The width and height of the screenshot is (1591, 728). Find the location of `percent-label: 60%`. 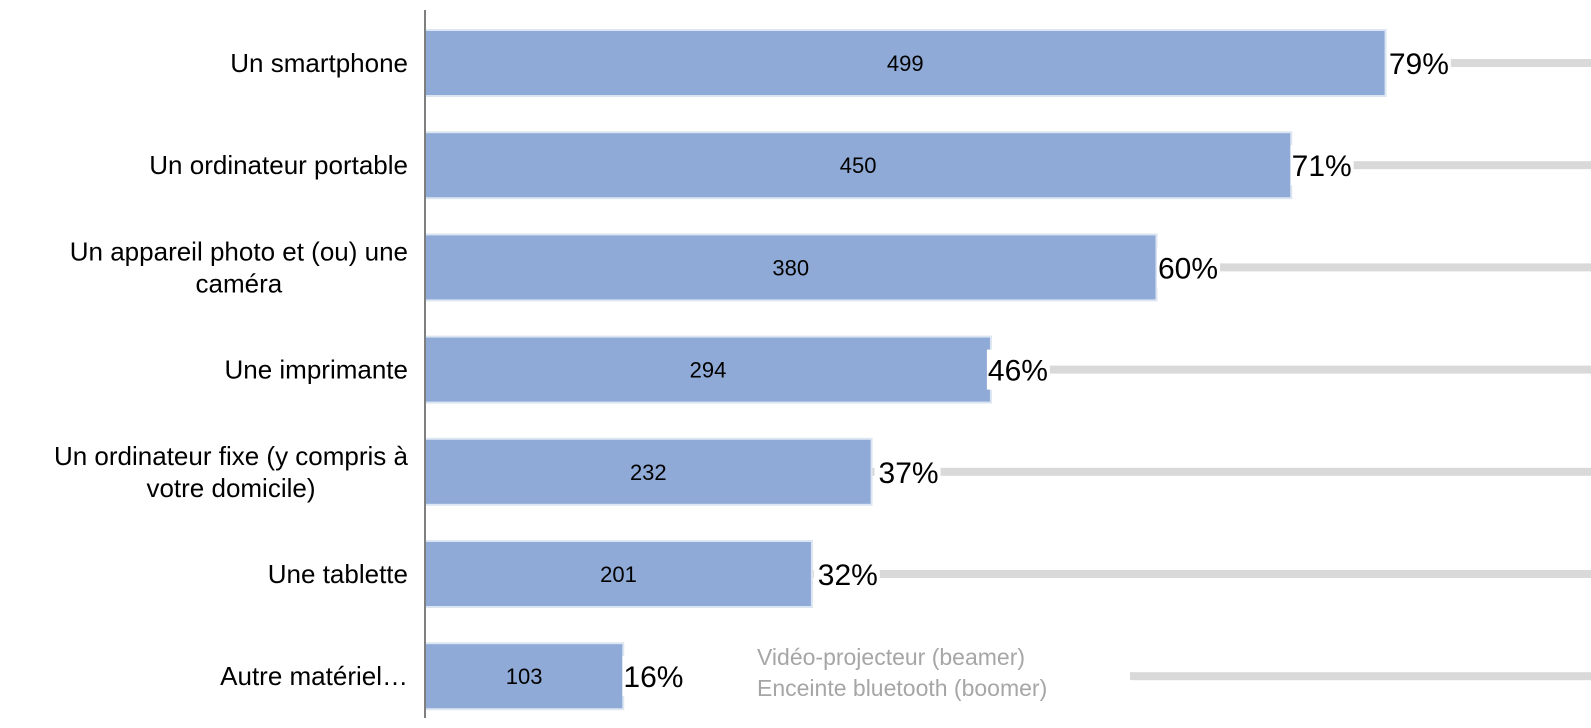

percent-label: 60% is located at coordinates (1188, 268).